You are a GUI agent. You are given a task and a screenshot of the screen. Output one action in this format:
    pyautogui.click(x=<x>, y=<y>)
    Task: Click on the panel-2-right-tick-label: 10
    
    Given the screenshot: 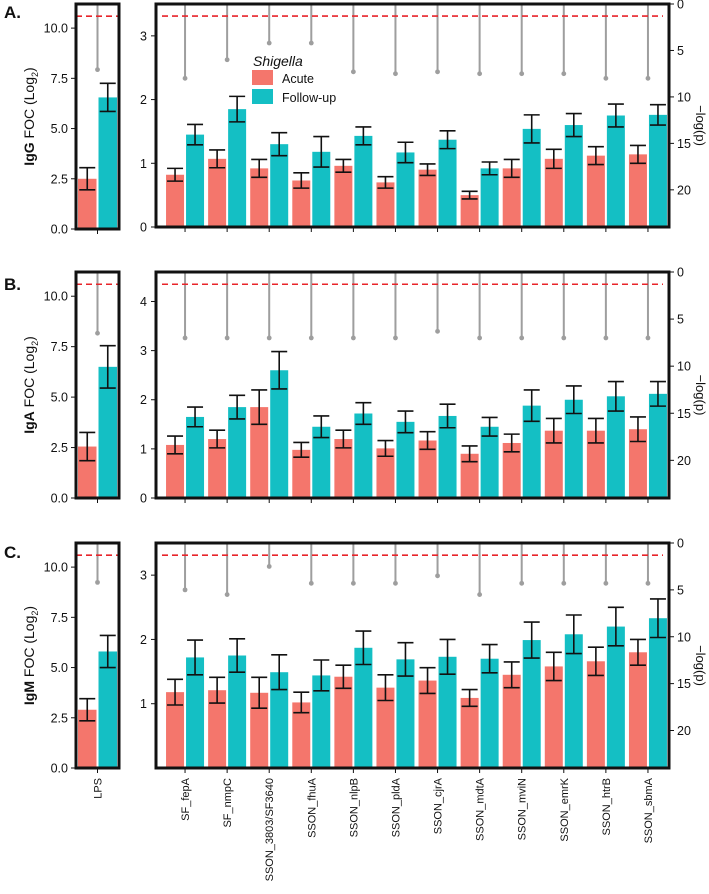 What is the action you would take?
    pyautogui.click(x=684, y=367)
    